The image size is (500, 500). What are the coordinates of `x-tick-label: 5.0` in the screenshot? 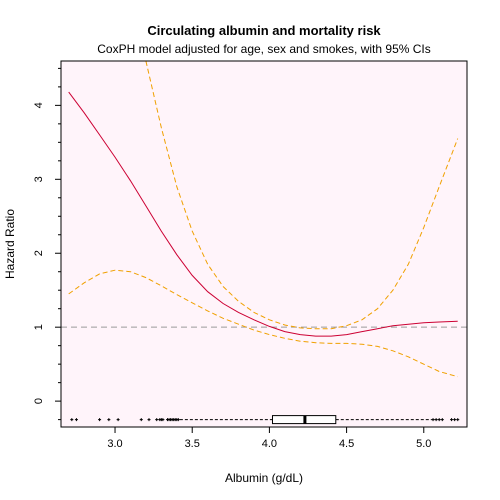 It's located at (423, 444).